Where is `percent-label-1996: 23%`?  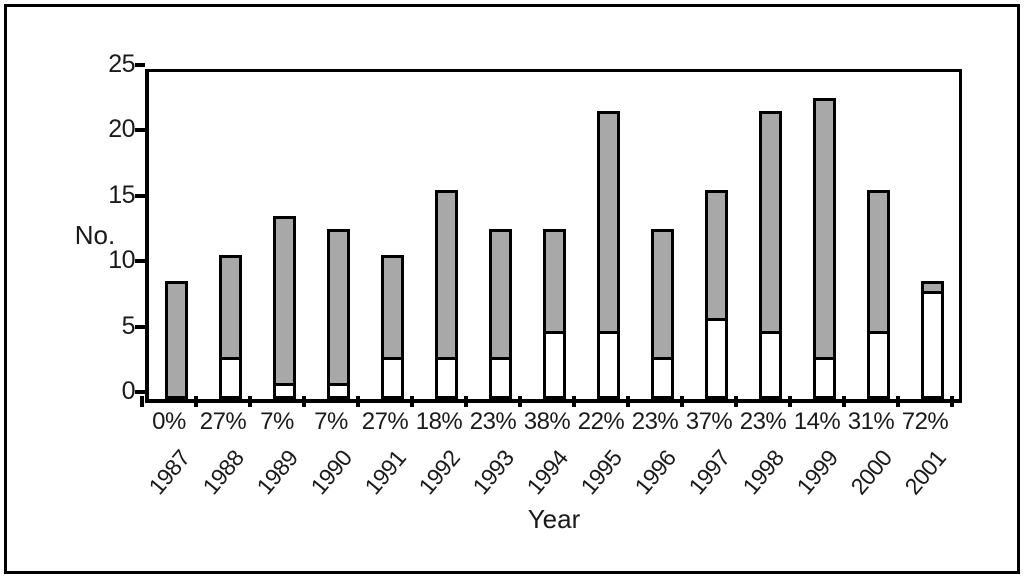
percent-label-1996: 23% is located at coordinates (655, 421).